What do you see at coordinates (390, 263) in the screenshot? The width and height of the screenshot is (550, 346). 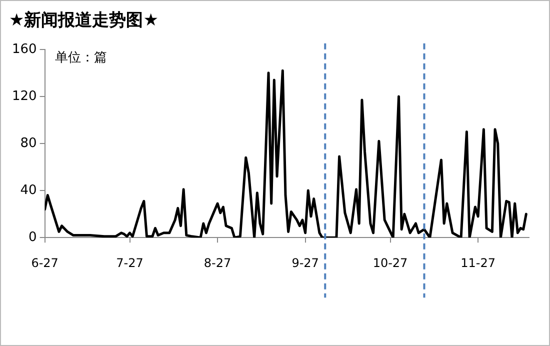 I see `x-tick-label: 10-27` at bounding box center [390, 263].